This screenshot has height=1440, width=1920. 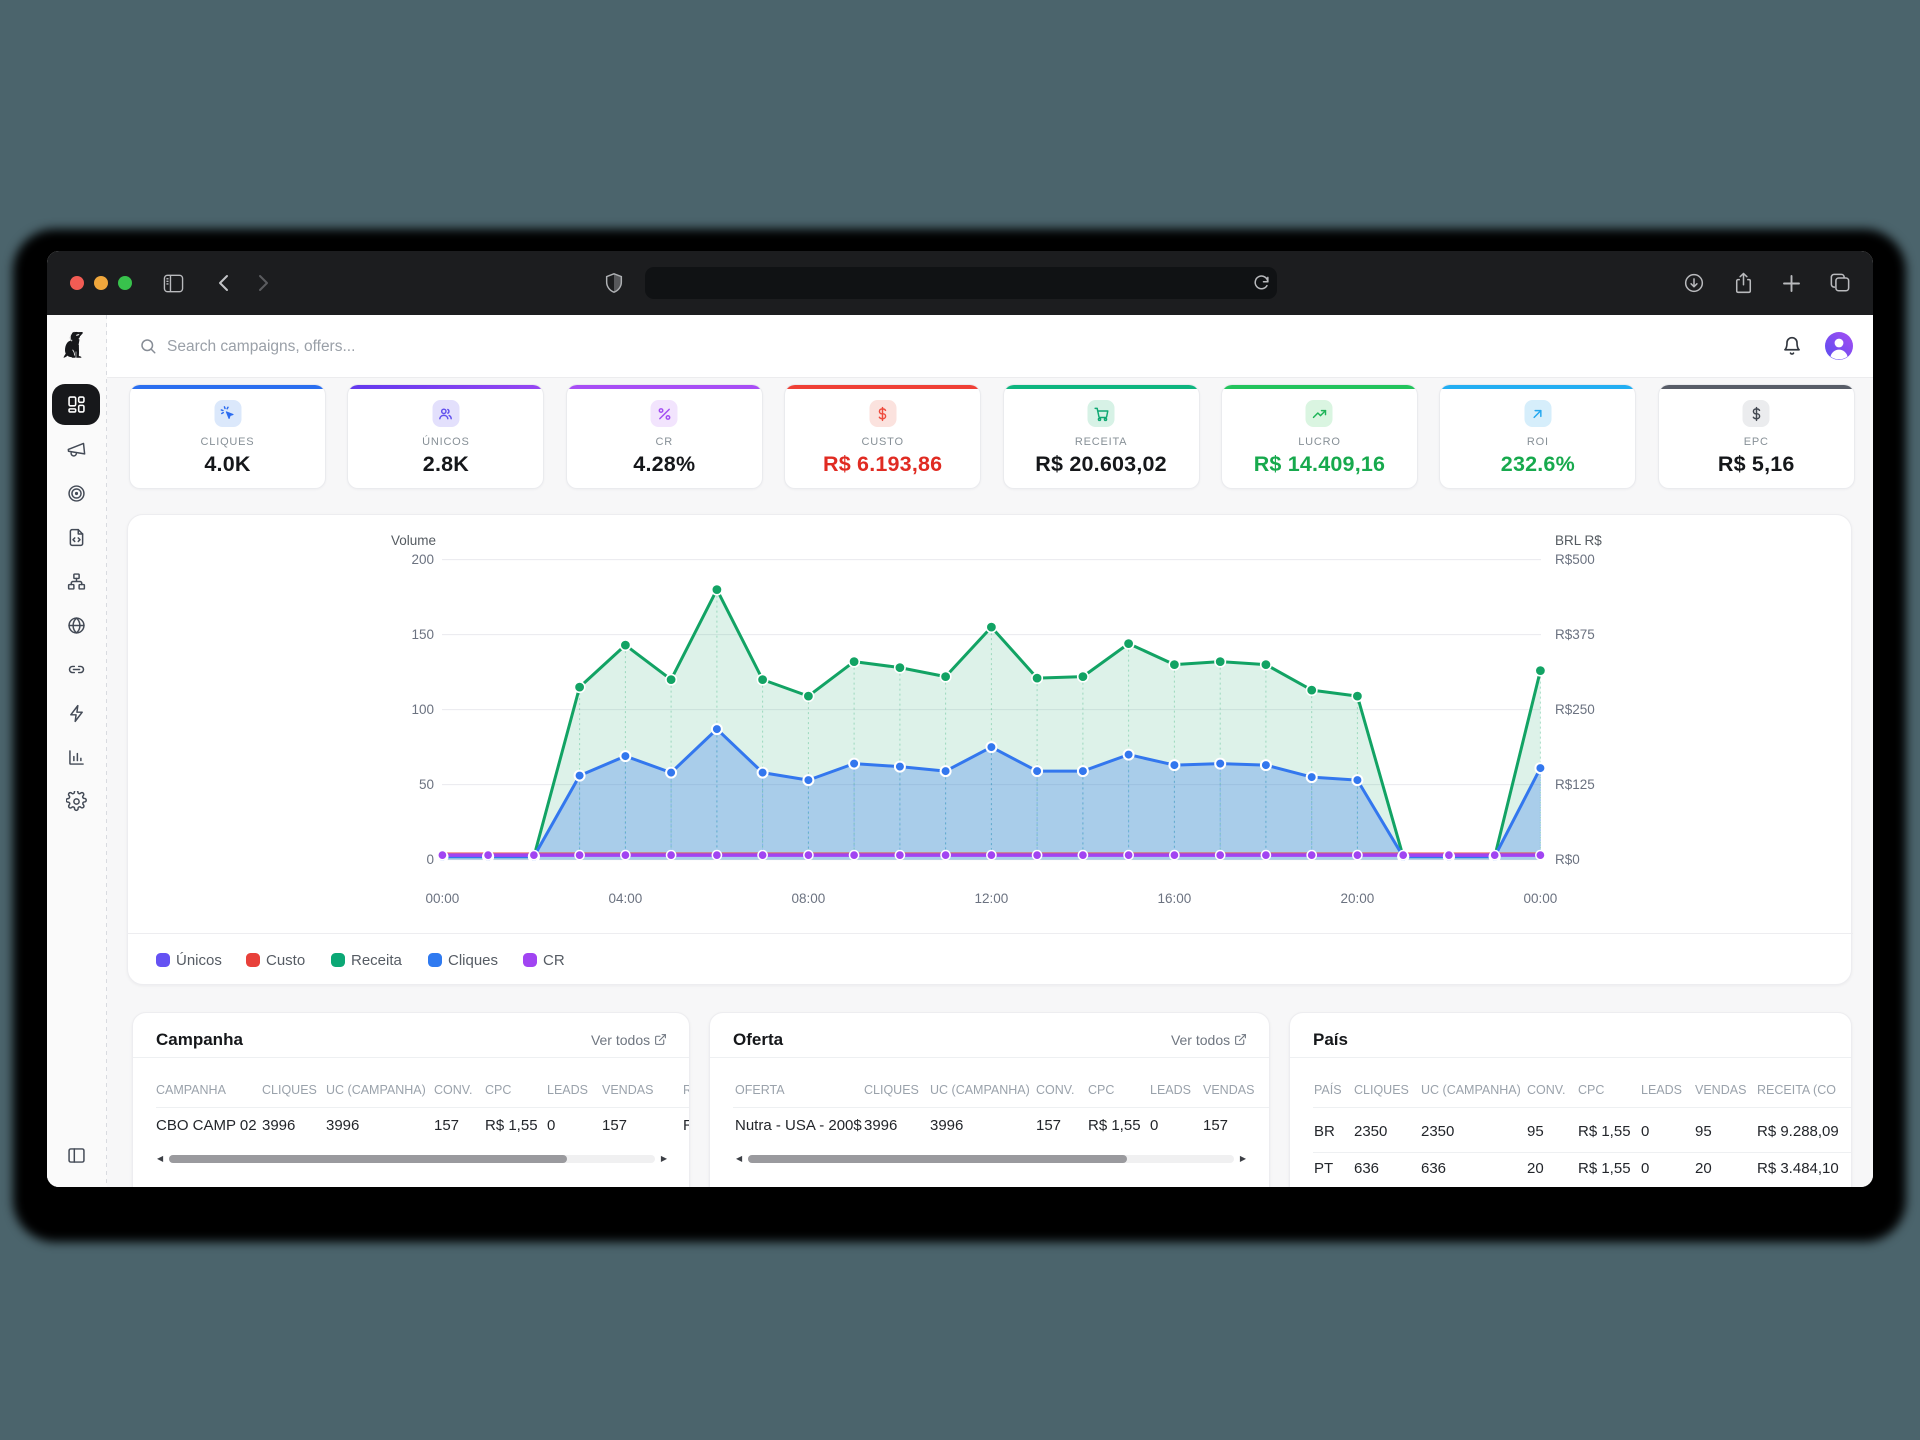 What do you see at coordinates (413, 540) in the screenshot?
I see `svg-text: Volume` at bounding box center [413, 540].